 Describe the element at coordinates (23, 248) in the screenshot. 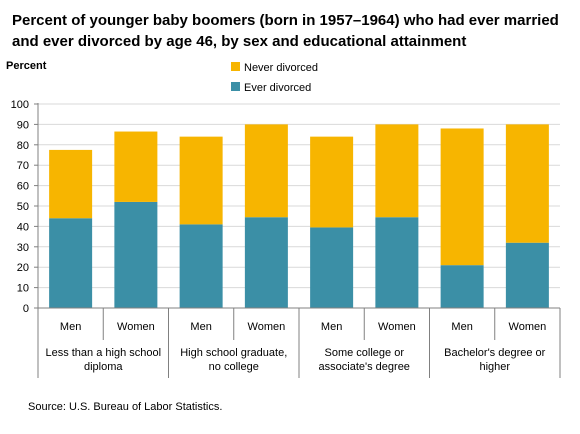

I see `y-tick-label: 30` at that location.